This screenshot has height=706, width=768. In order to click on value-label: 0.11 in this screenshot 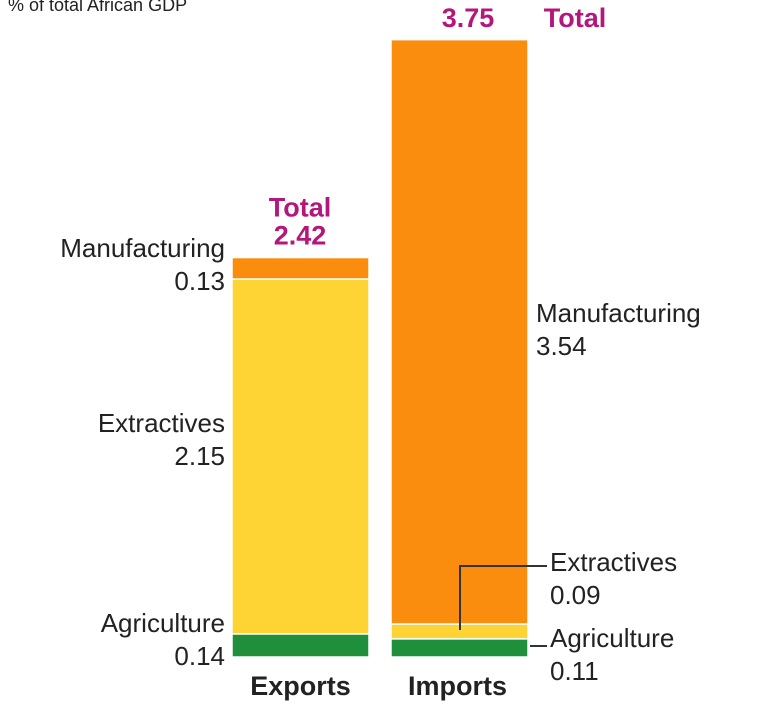, I will do `click(574, 671)`.